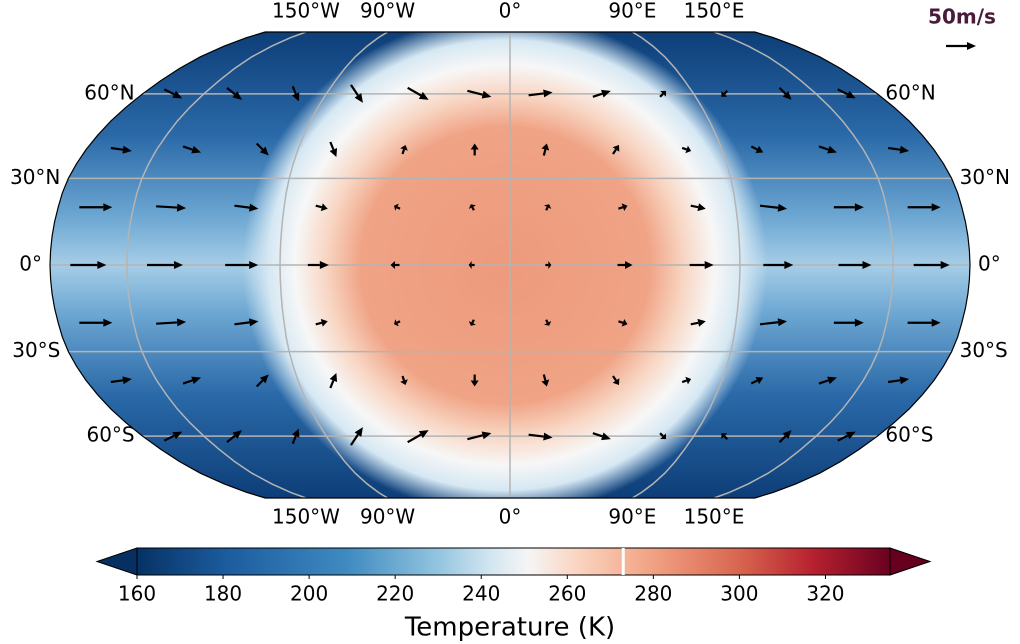  What do you see at coordinates (961, 46) in the screenshot?
I see `reference-arrow` at bounding box center [961, 46].